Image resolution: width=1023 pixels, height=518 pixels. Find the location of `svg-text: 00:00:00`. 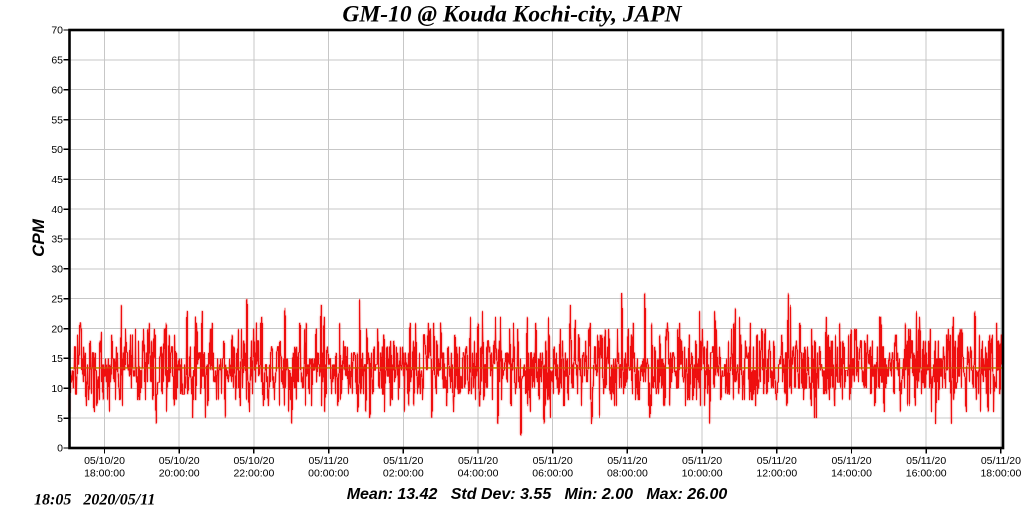

svg-text: 00:00:00 is located at coordinates (328, 474).